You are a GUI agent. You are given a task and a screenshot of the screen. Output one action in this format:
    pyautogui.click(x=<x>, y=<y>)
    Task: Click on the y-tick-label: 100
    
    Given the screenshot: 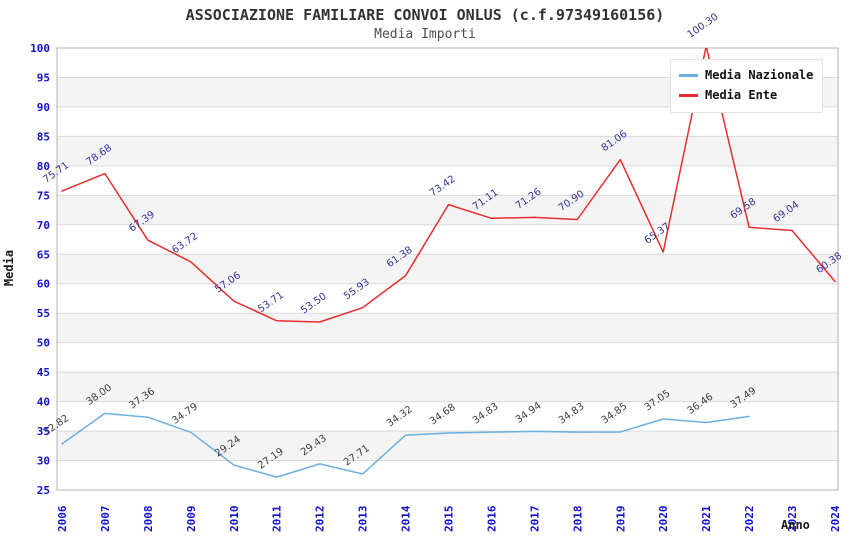 What is the action you would take?
    pyautogui.click(x=40, y=48)
    